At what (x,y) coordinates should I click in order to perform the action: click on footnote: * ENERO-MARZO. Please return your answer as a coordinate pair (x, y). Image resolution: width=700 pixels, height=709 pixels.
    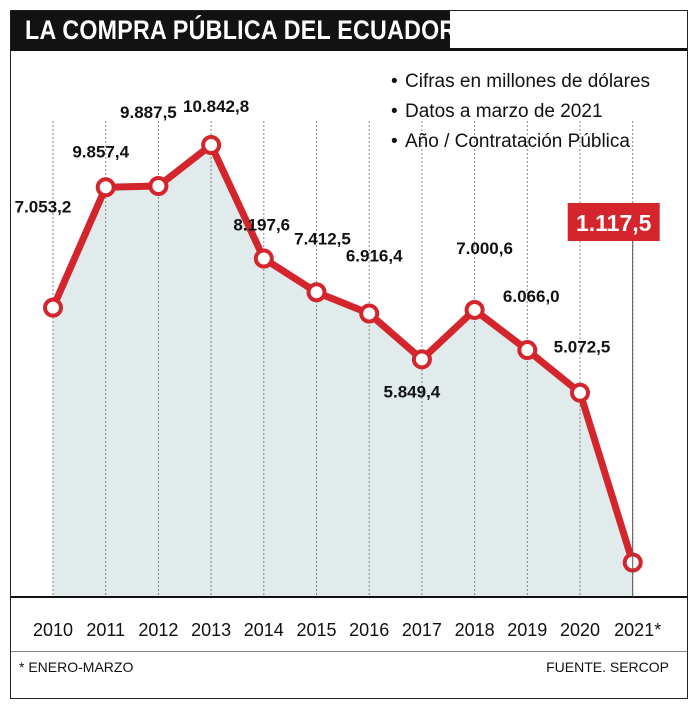
    Looking at the image, I should click on (76, 667).